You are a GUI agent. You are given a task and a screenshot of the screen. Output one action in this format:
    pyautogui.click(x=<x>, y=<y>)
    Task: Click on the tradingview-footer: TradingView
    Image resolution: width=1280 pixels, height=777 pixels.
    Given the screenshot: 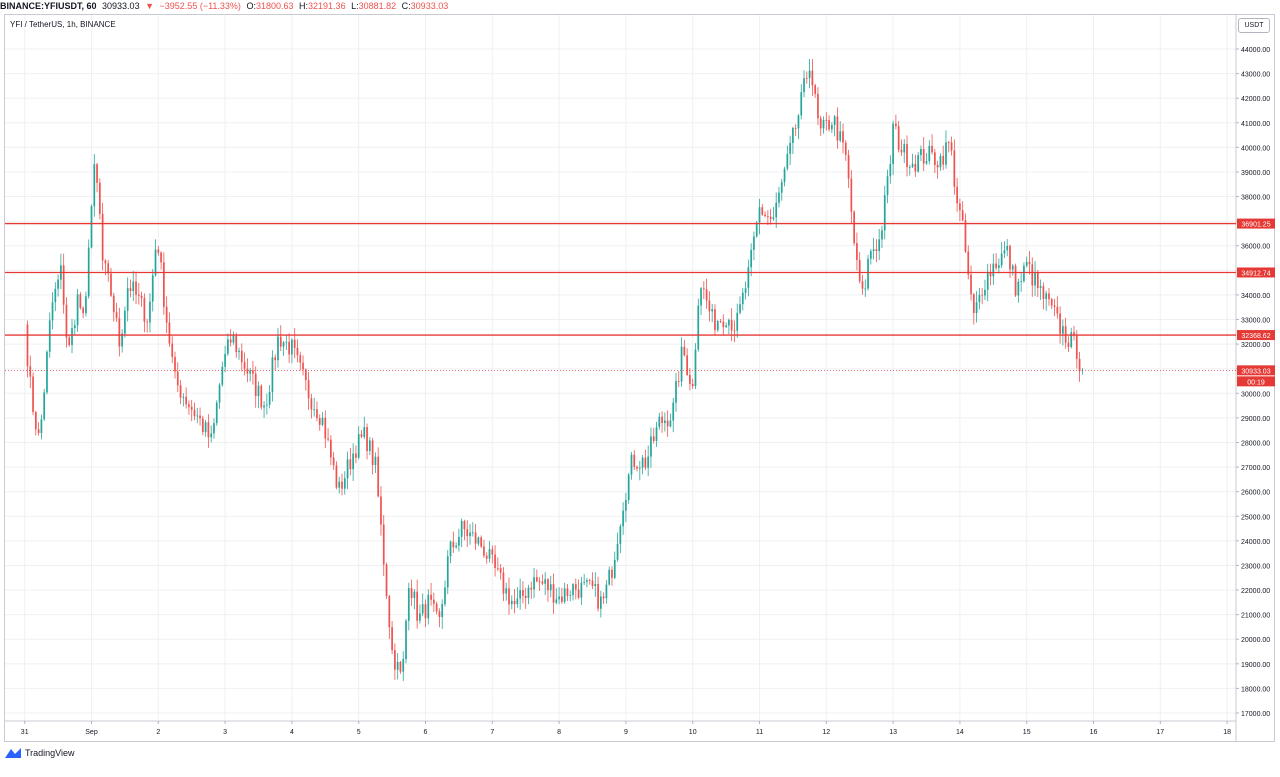 What is the action you would take?
    pyautogui.click(x=39, y=753)
    